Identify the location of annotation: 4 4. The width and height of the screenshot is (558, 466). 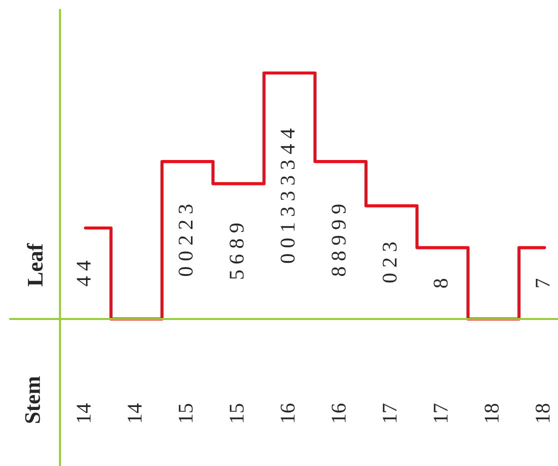
(83, 273).